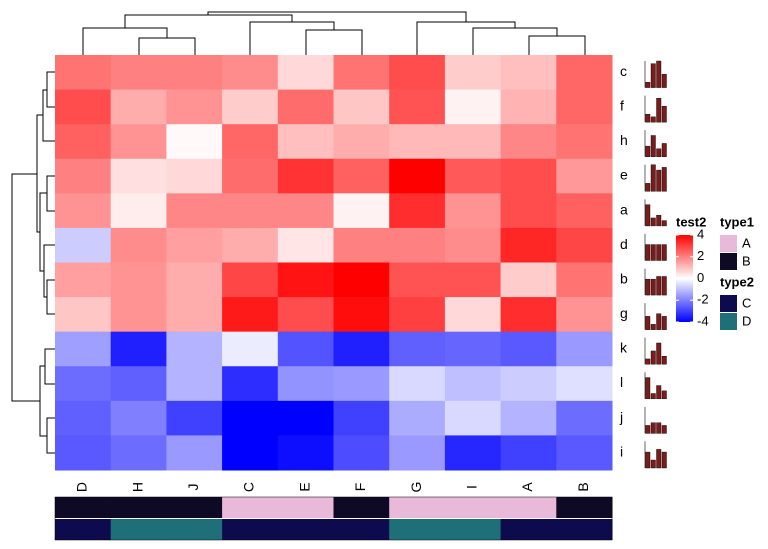 The height and width of the screenshot is (549, 768). I want to click on legend-label: D, so click(746, 320).